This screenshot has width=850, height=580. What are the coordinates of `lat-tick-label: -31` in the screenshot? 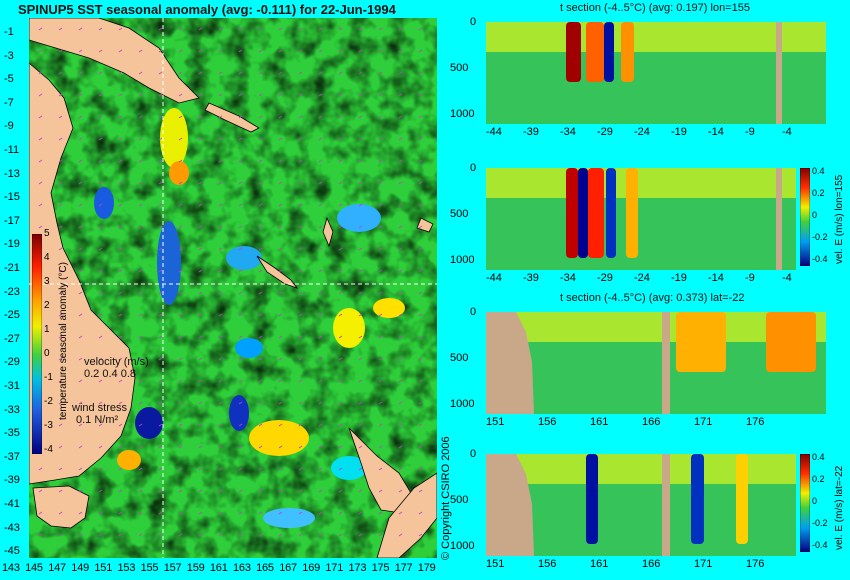 It's located at (12, 386).